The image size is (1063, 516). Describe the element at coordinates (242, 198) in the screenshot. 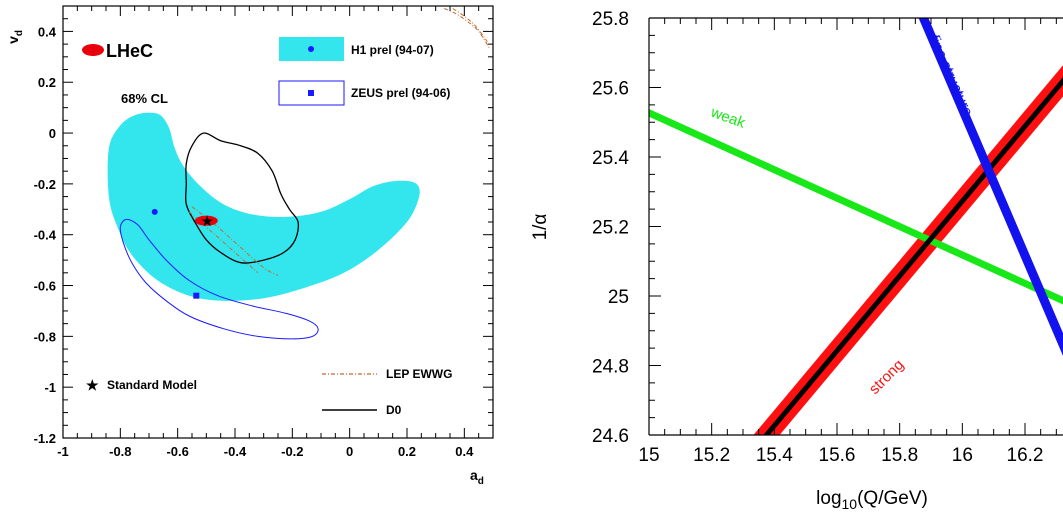

I see `d0-contour` at that location.